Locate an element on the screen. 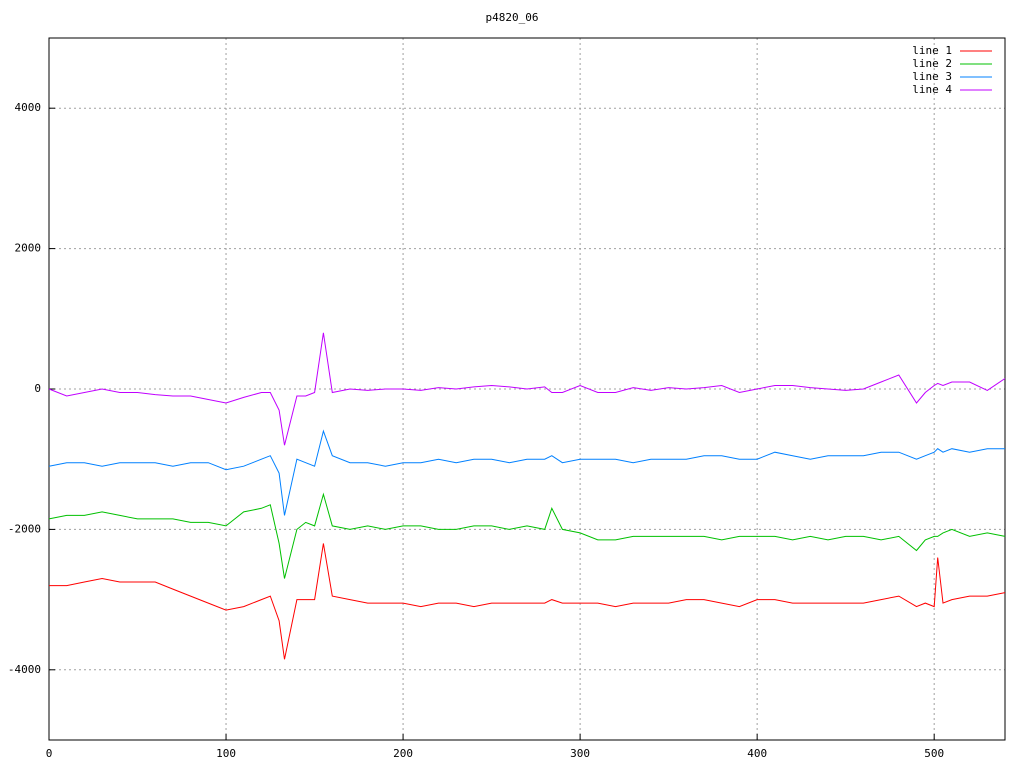  x-tick-label: 200 is located at coordinates (403, 753).